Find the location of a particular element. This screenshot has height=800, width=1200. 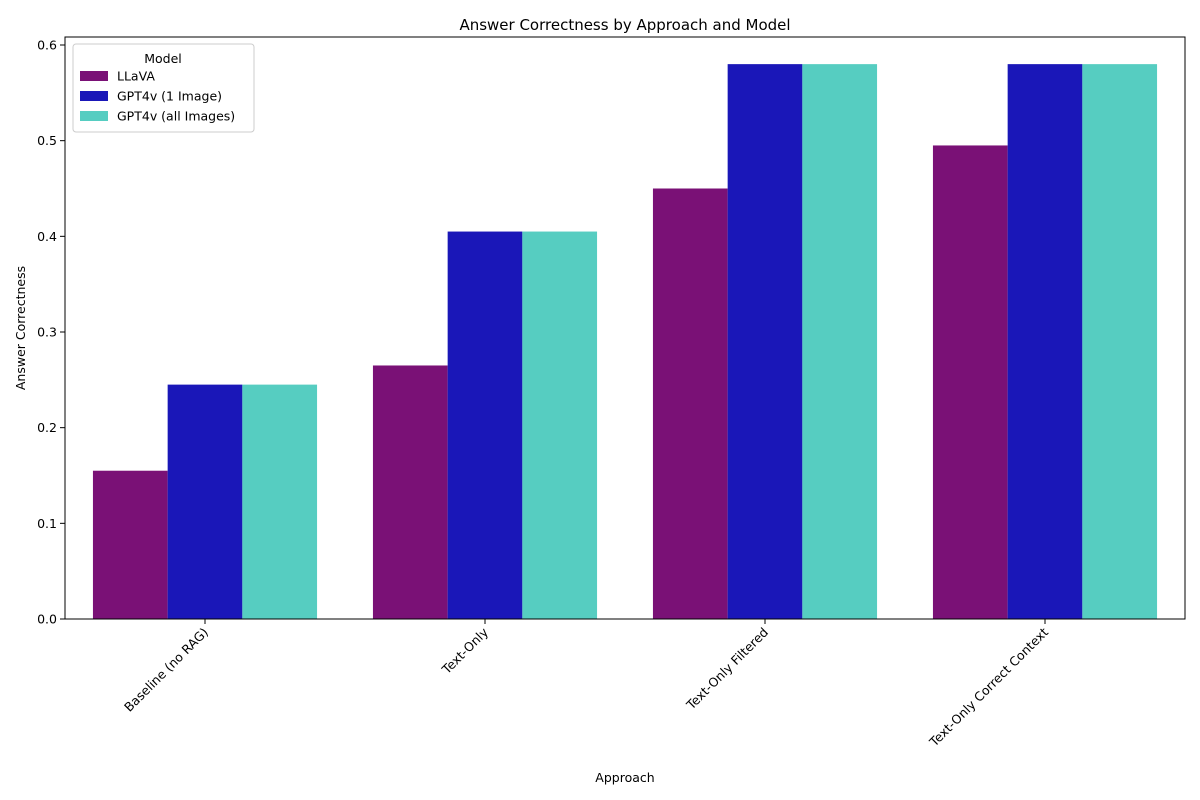

x-tick-label: Text-Only is located at coordinates (464, 650).